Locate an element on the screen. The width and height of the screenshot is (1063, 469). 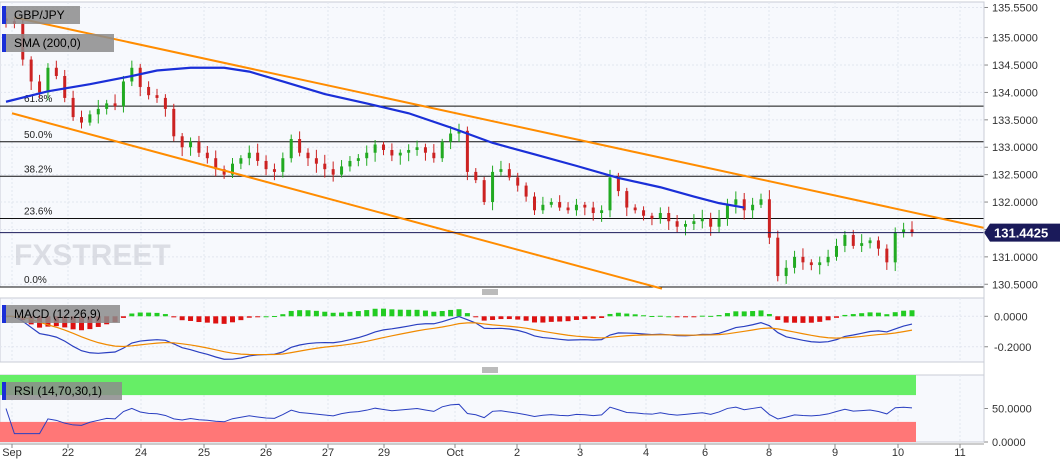
x-tick-label: 2 is located at coordinates (517, 453).